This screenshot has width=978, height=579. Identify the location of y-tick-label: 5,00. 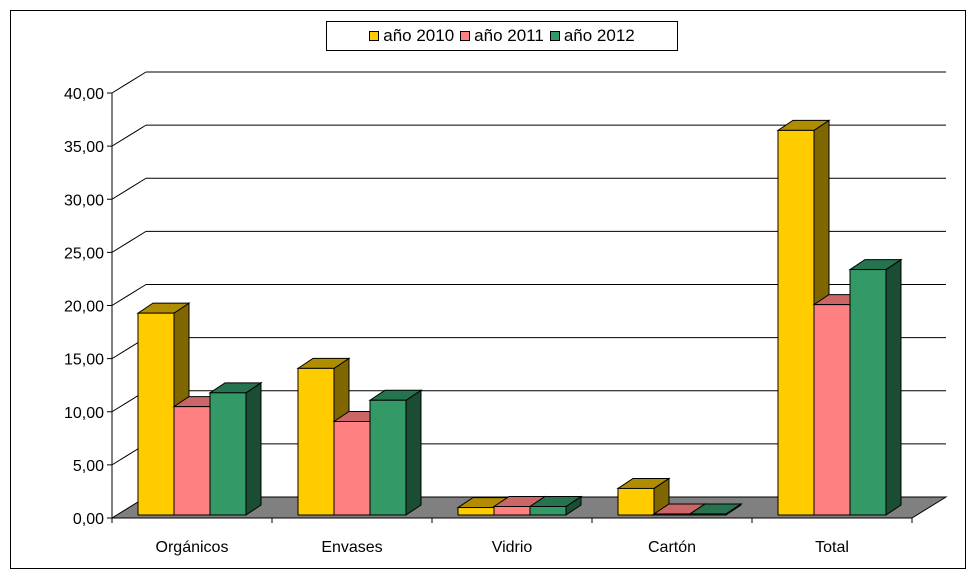
(88, 466).